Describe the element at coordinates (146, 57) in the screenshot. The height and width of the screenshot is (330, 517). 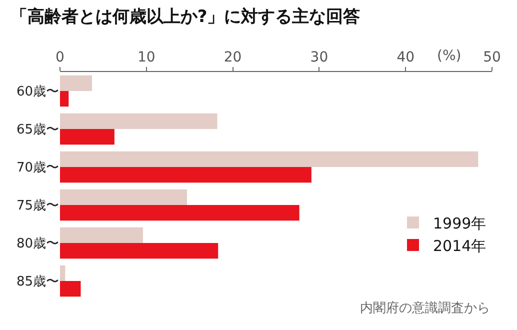
I see `x-tick-label: 10` at that location.